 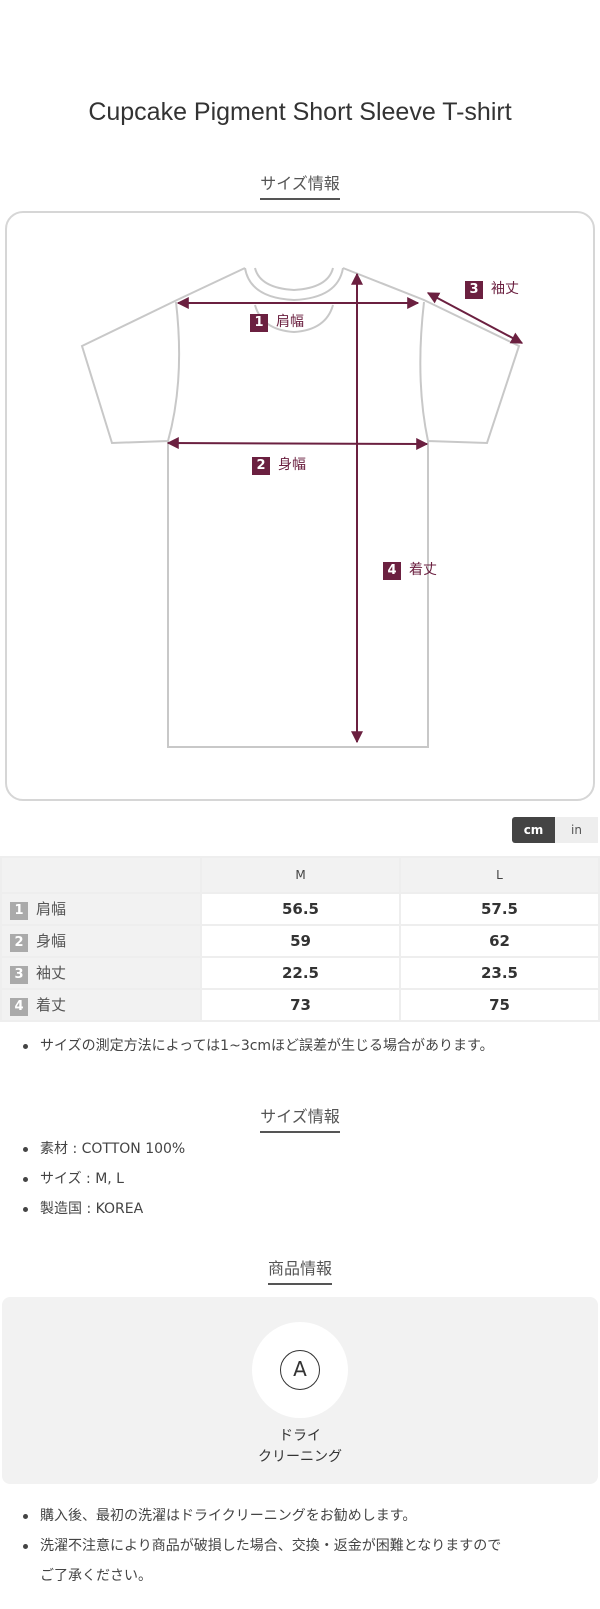 I want to click on dry-clean-icon: A, so click(x=300, y=1370).